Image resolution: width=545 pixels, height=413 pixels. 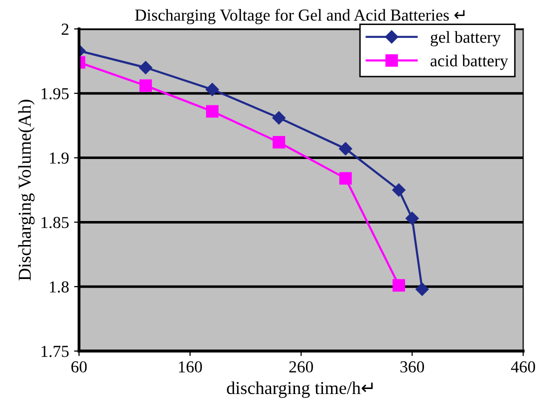 I want to click on chart-title: Discharging Voltage for Gel and Acid Batteries ↵, so click(x=300, y=16).